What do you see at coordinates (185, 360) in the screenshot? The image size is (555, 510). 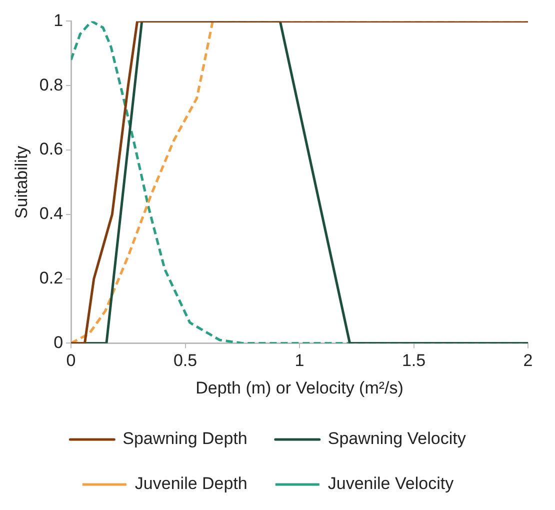 I see `x-tick-label: 0.5` at bounding box center [185, 360].